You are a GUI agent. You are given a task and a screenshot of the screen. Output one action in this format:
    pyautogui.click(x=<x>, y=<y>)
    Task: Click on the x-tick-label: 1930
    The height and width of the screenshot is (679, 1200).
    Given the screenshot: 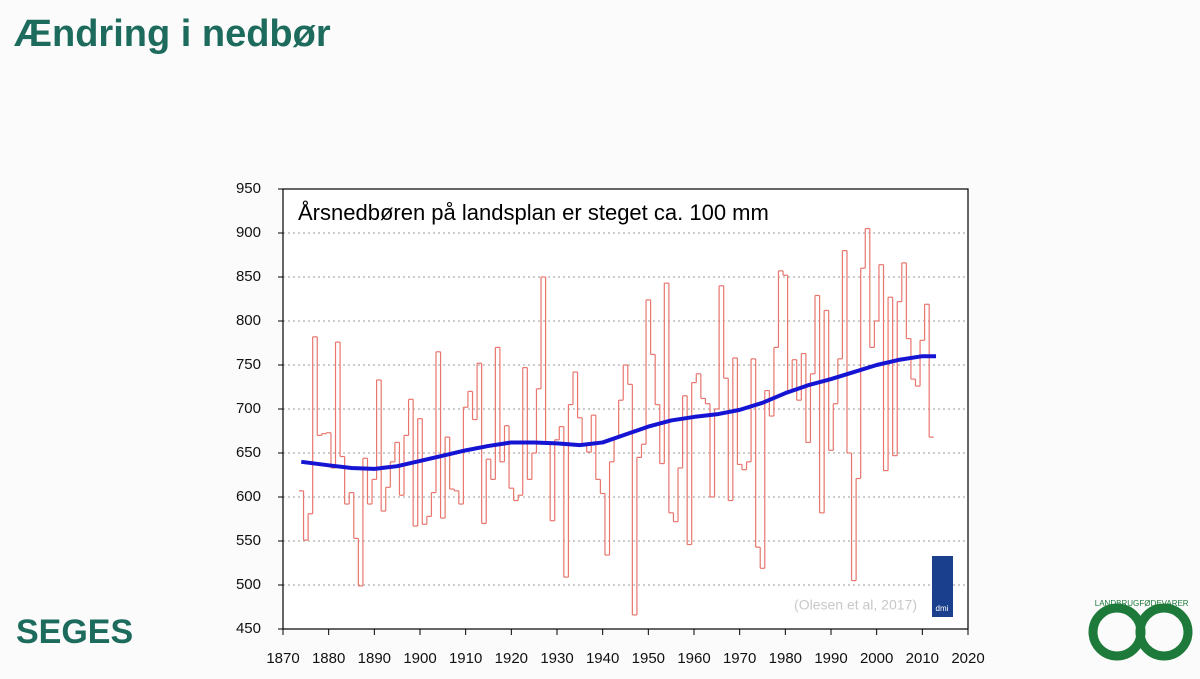 What is the action you would take?
    pyautogui.click(x=556, y=658)
    